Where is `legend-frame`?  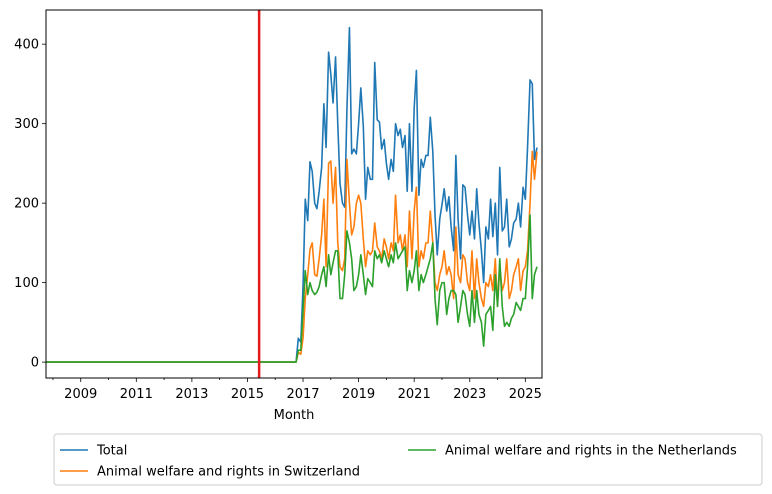
legend-frame is located at coordinates (408, 459).